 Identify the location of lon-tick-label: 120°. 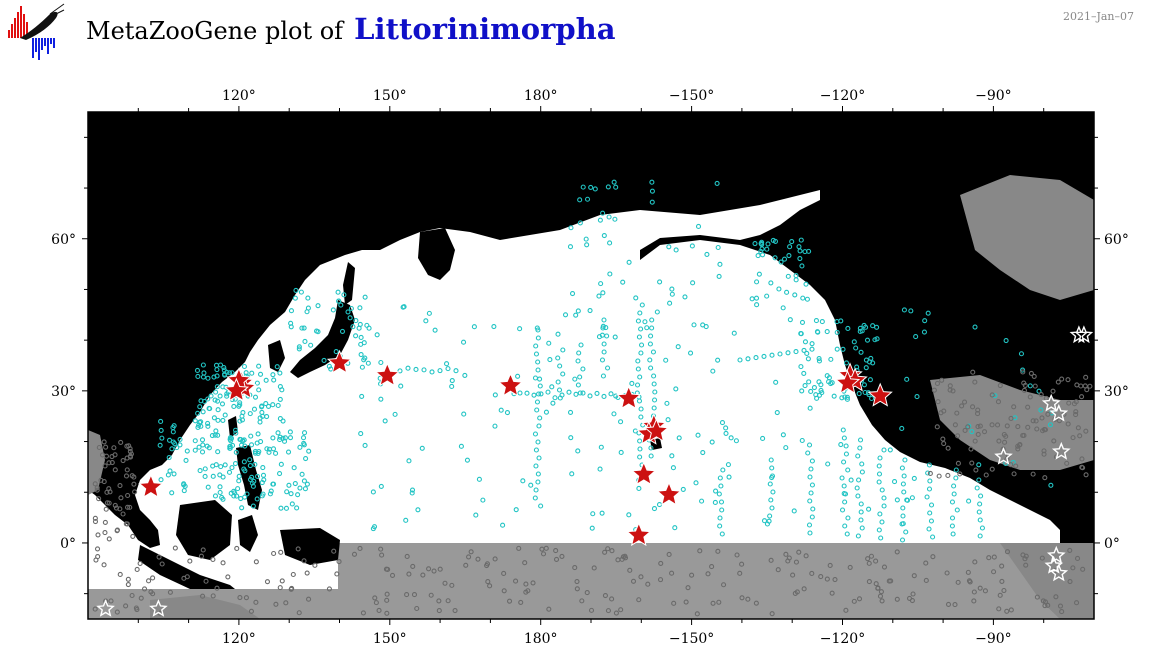
(239, 639).